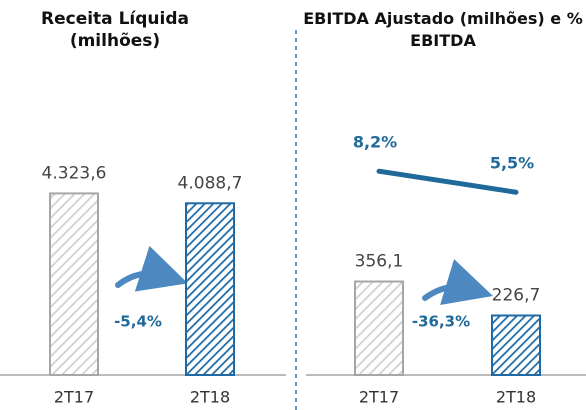 This screenshot has height=410, width=586. What do you see at coordinates (443, 29) in the screenshot?
I see `chart-title: EBITDA Ajustado (milhões) e % EBITDA` at bounding box center [443, 29].